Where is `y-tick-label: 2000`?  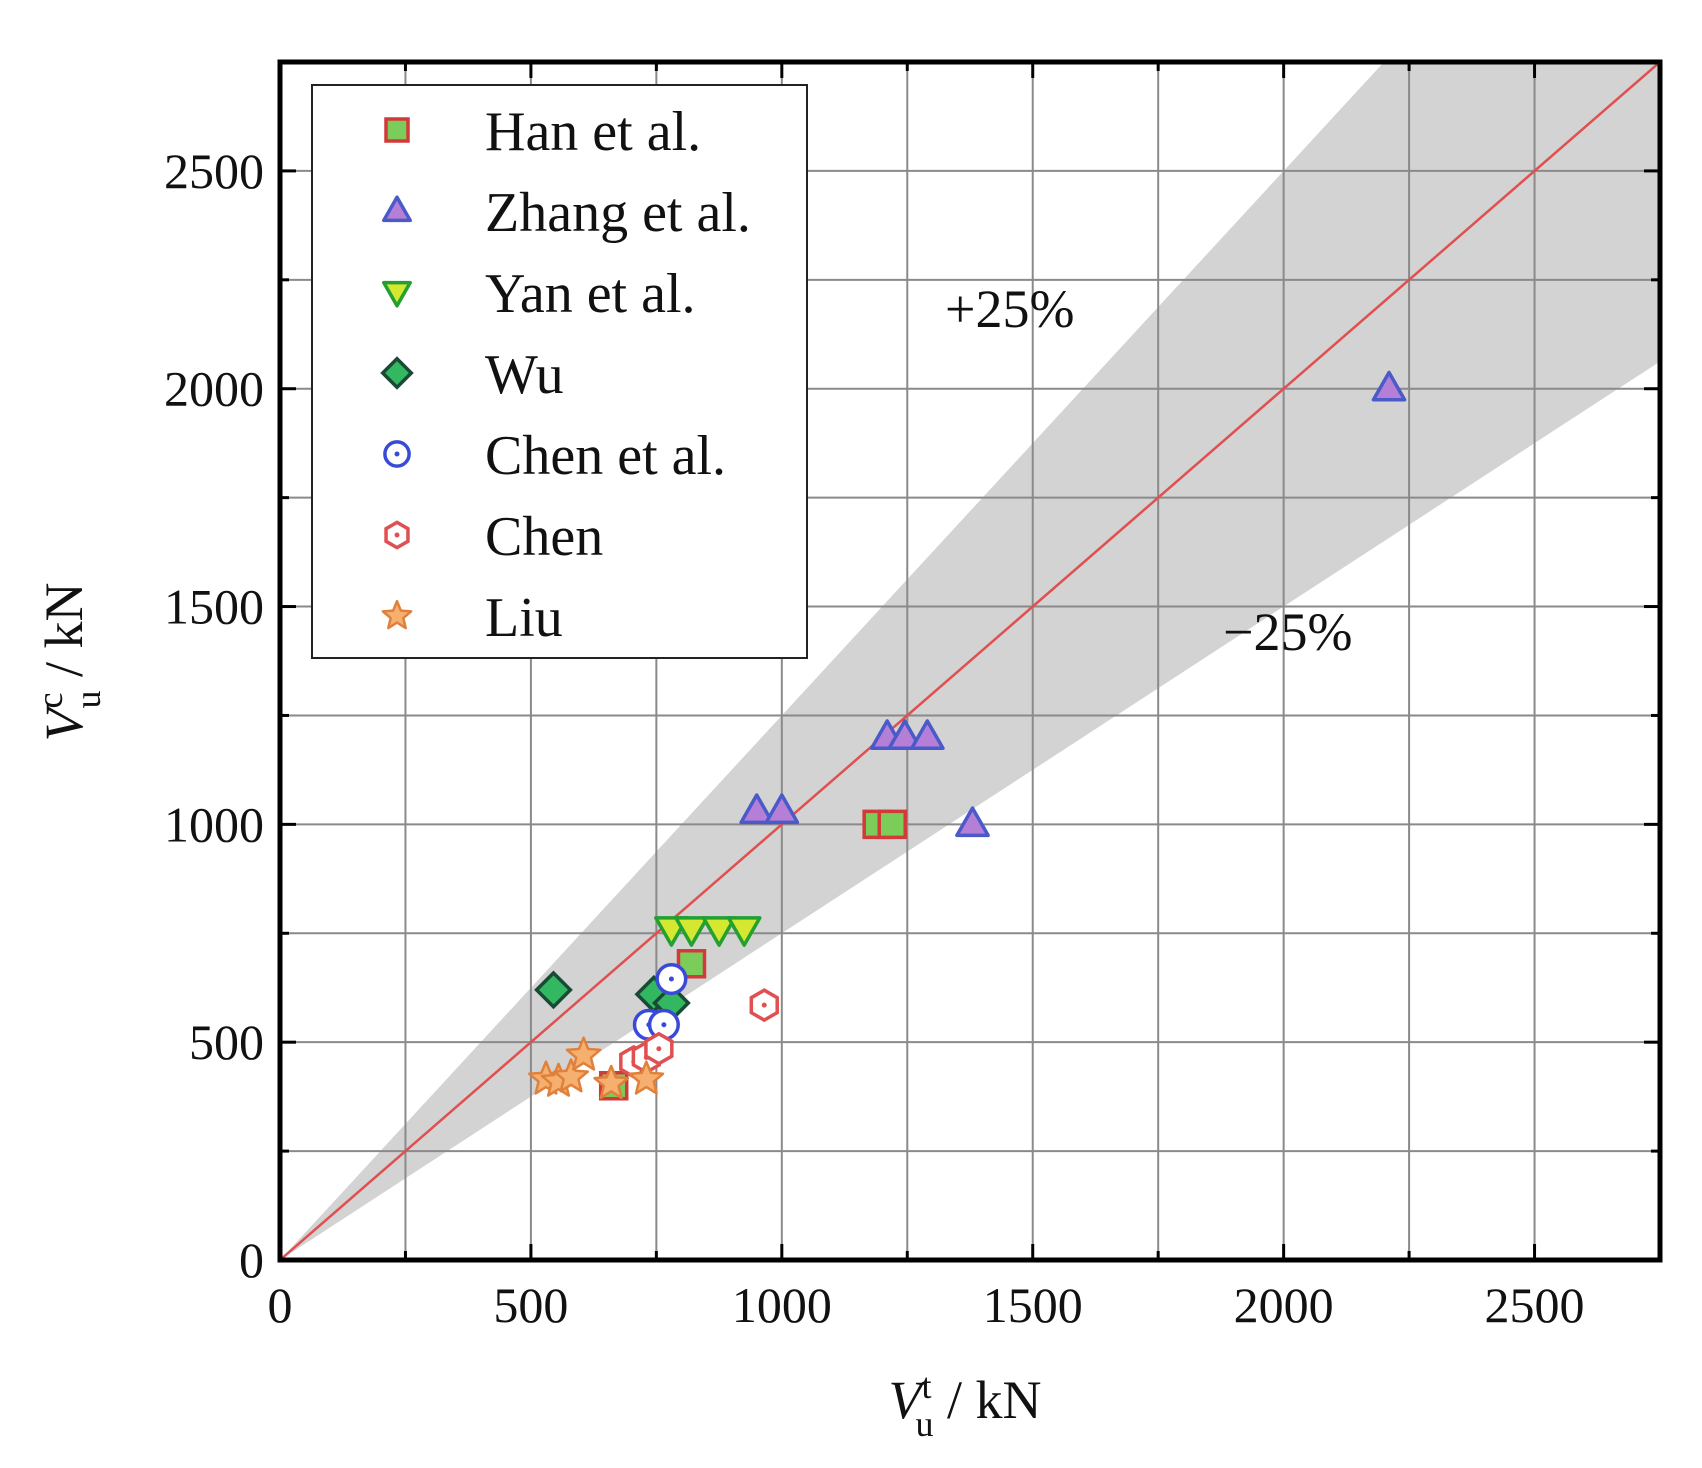 y-tick-label: 2000 is located at coordinates (214, 389).